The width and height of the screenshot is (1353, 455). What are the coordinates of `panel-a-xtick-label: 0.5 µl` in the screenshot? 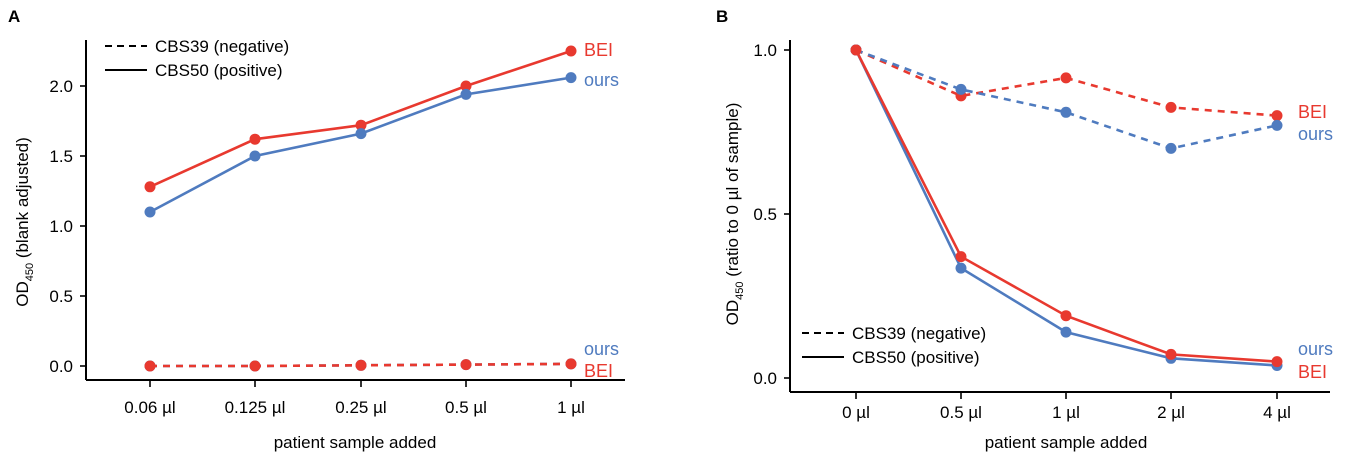 It's located at (466, 407).